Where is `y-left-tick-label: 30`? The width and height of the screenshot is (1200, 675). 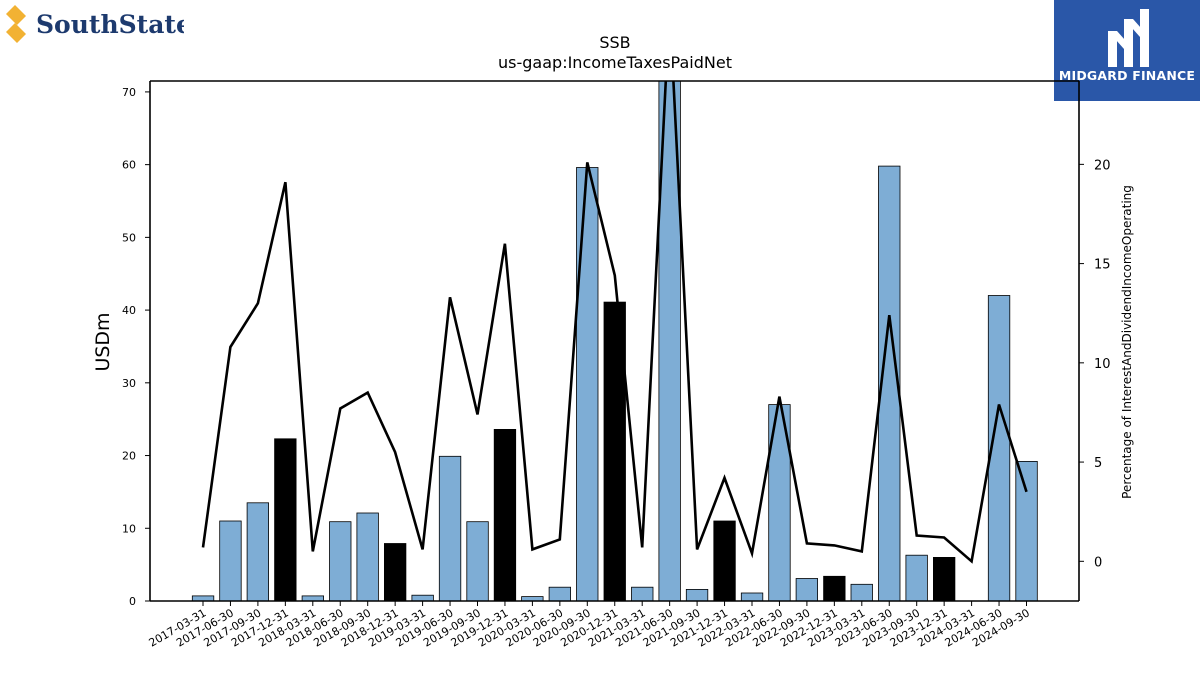
y-left-tick-label: 30 is located at coordinates (129, 383).